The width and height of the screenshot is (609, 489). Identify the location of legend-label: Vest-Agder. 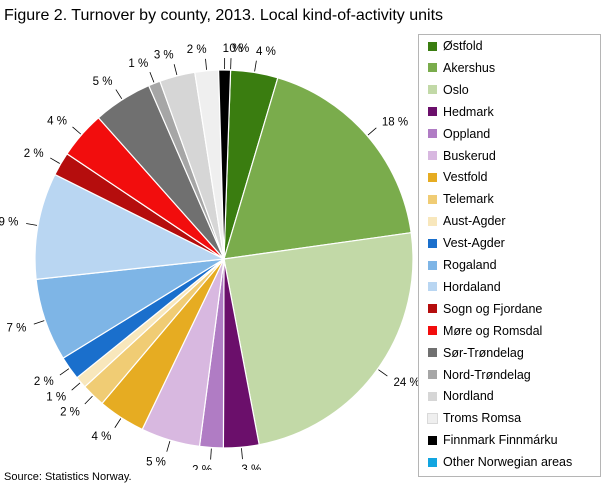
(474, 243).